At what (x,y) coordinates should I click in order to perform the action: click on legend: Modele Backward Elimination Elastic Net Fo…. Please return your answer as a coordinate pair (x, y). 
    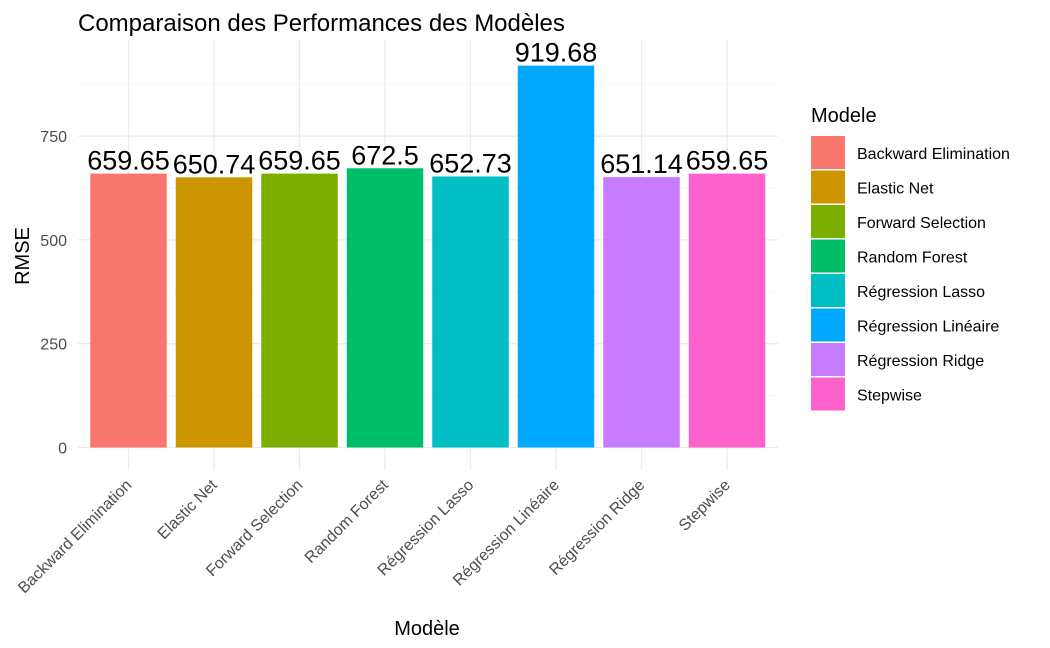
    Looking at the image, I should click on (910, 258).